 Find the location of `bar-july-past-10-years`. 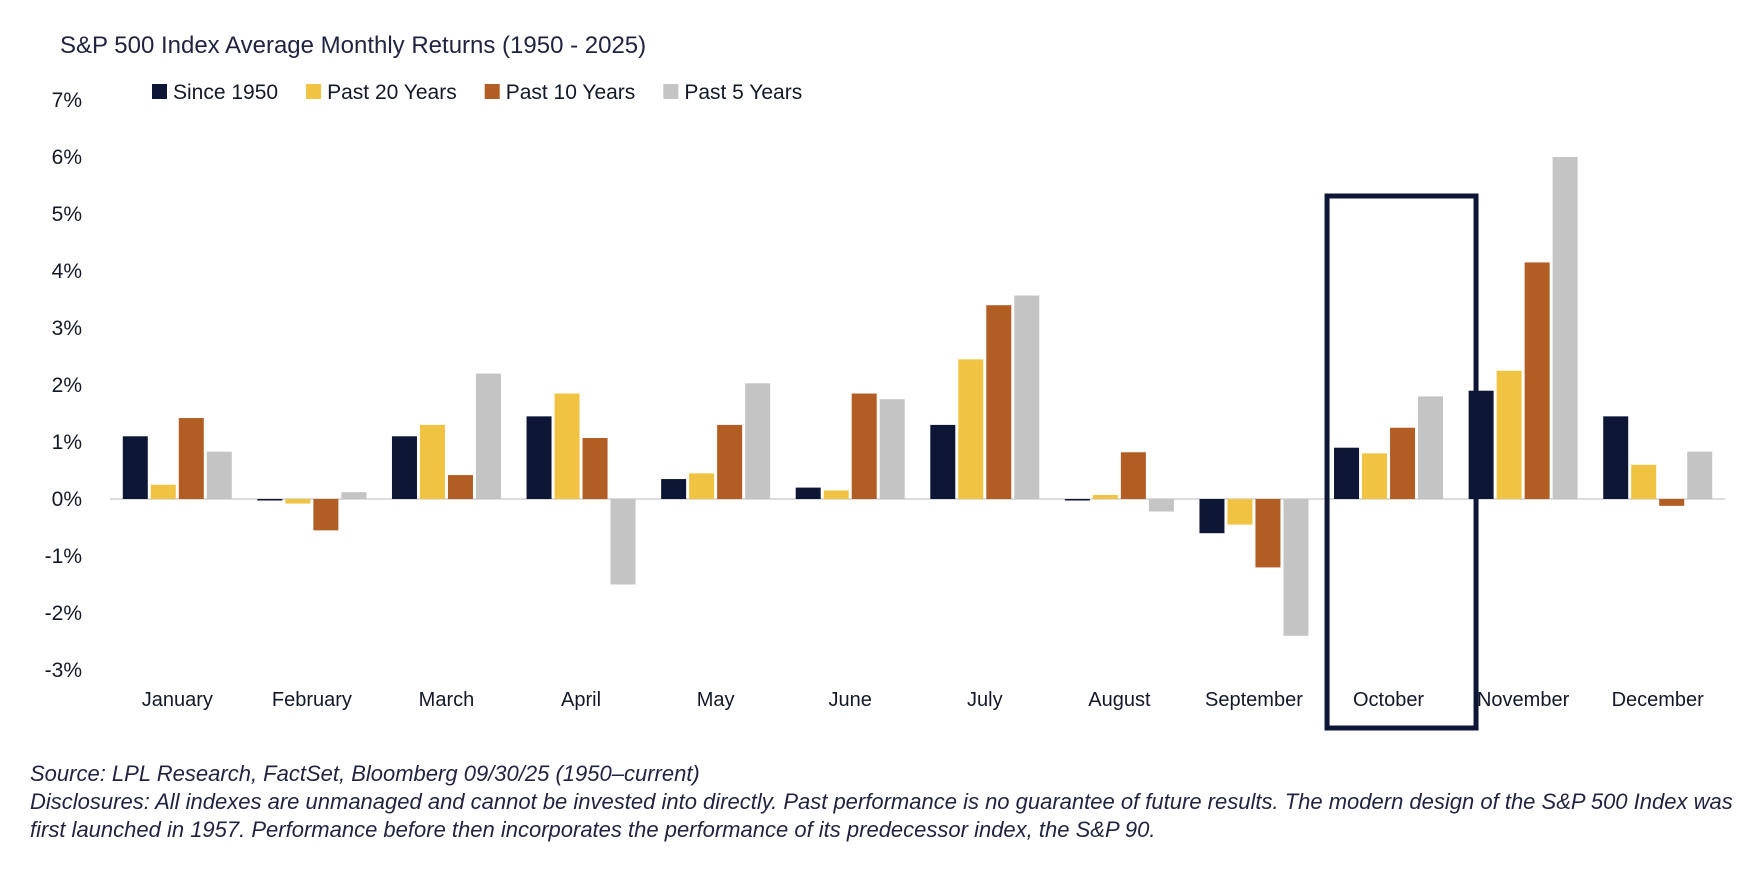

bar-july-past-10-years is located at coordinates (999, 402).